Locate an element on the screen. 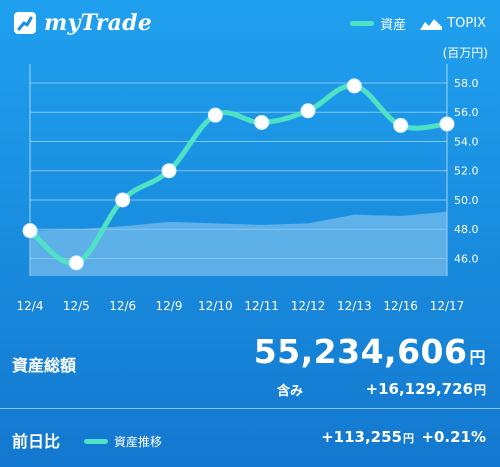 This screenshot has height=467, width=500. daily-change-unit: 円 is located at coordinates (408, 438).